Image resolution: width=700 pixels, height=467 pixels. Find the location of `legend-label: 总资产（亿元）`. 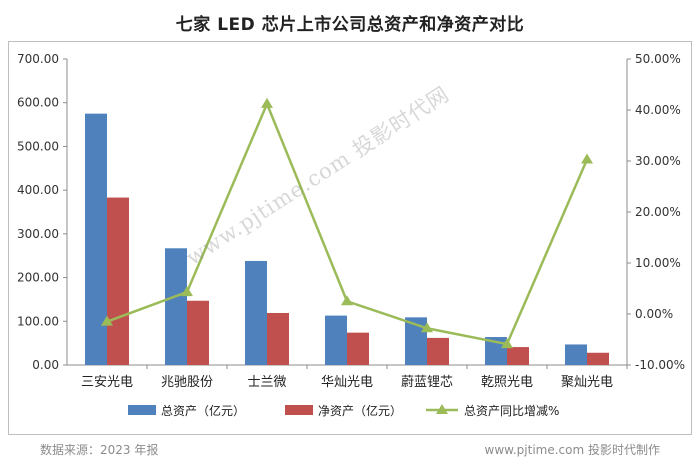

legend-label: 总资产（亿元） is located at coordinates (203, 410).